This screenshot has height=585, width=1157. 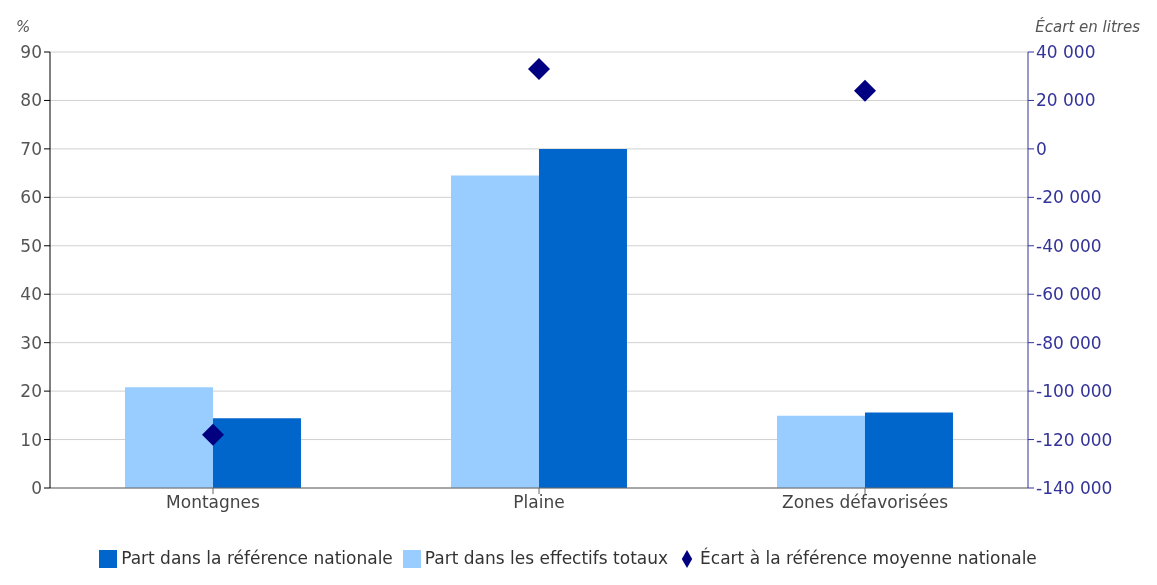 What do you see at coordinates (539, 502) in the screenshot?
I see `x-tick-label: Plaine` at bounding box center [539, 502].